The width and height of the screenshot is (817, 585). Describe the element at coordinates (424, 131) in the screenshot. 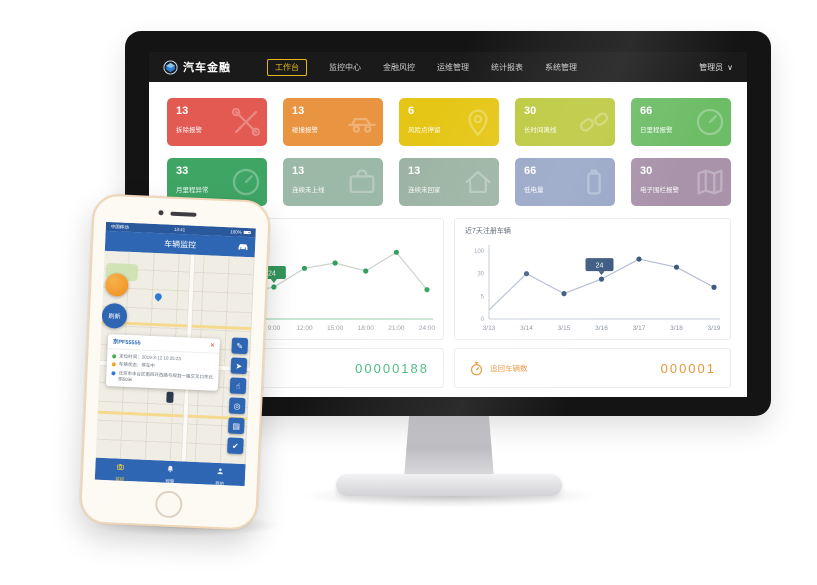

I see `tile-label: 风险点停留` at that location.